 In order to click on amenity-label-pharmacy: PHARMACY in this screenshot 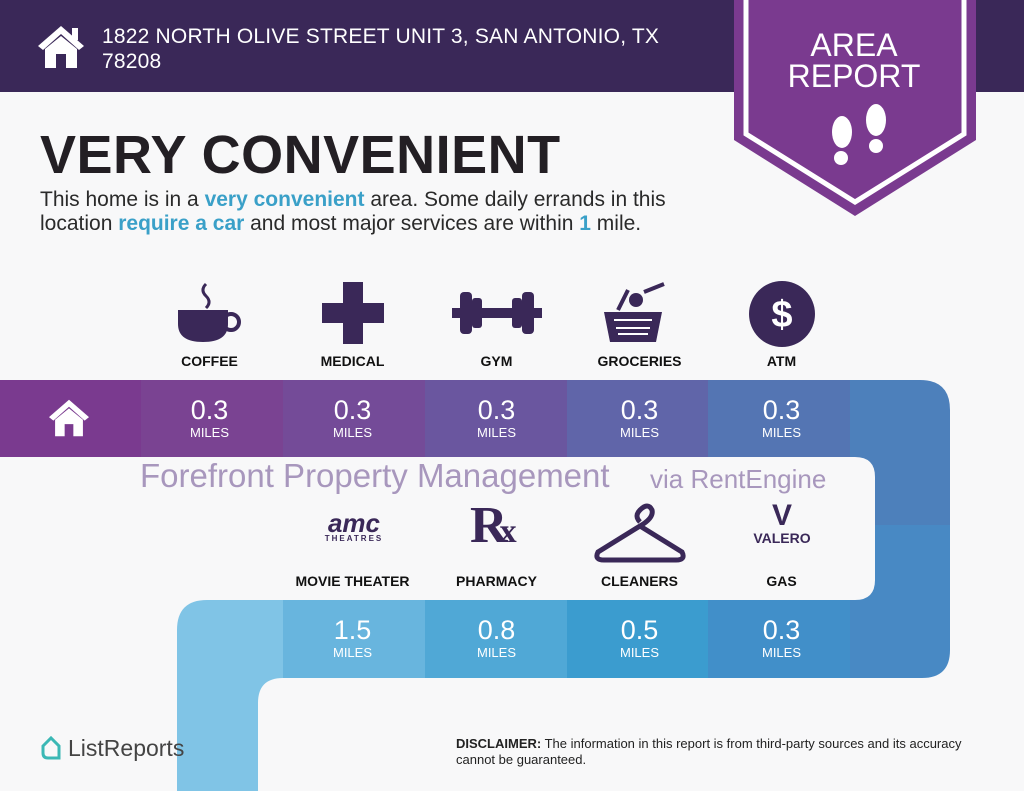, I will do `click(496, 581)`.